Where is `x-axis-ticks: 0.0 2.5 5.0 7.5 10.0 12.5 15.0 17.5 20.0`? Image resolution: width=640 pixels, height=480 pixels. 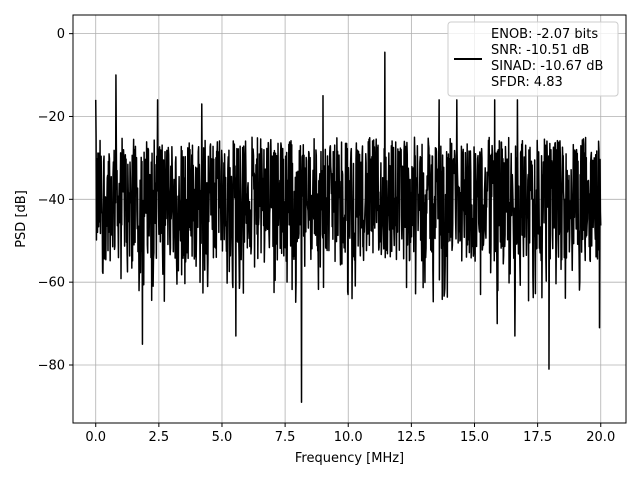
x-axis-ticks: 0.0 2.5 5.0 7.5 10.0 12.5 15.0 17.5 20.0 is located at coordinates (350, 434).